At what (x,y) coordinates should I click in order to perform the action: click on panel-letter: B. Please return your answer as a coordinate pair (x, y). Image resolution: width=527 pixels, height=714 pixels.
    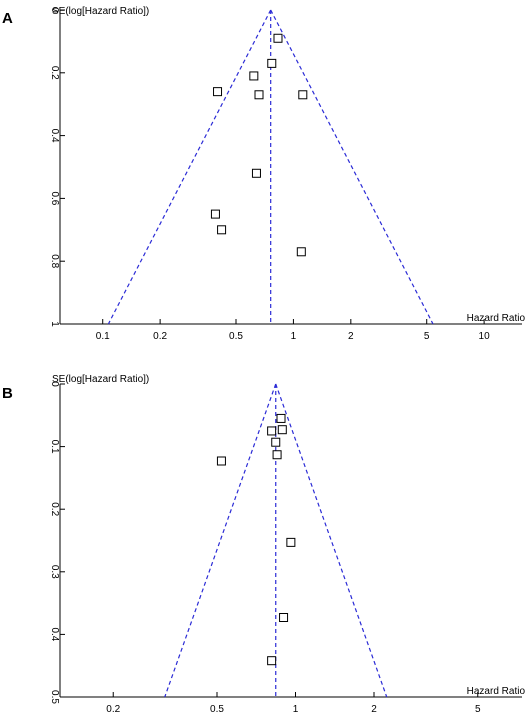
    Looking at the image, I should click on (7, 393).